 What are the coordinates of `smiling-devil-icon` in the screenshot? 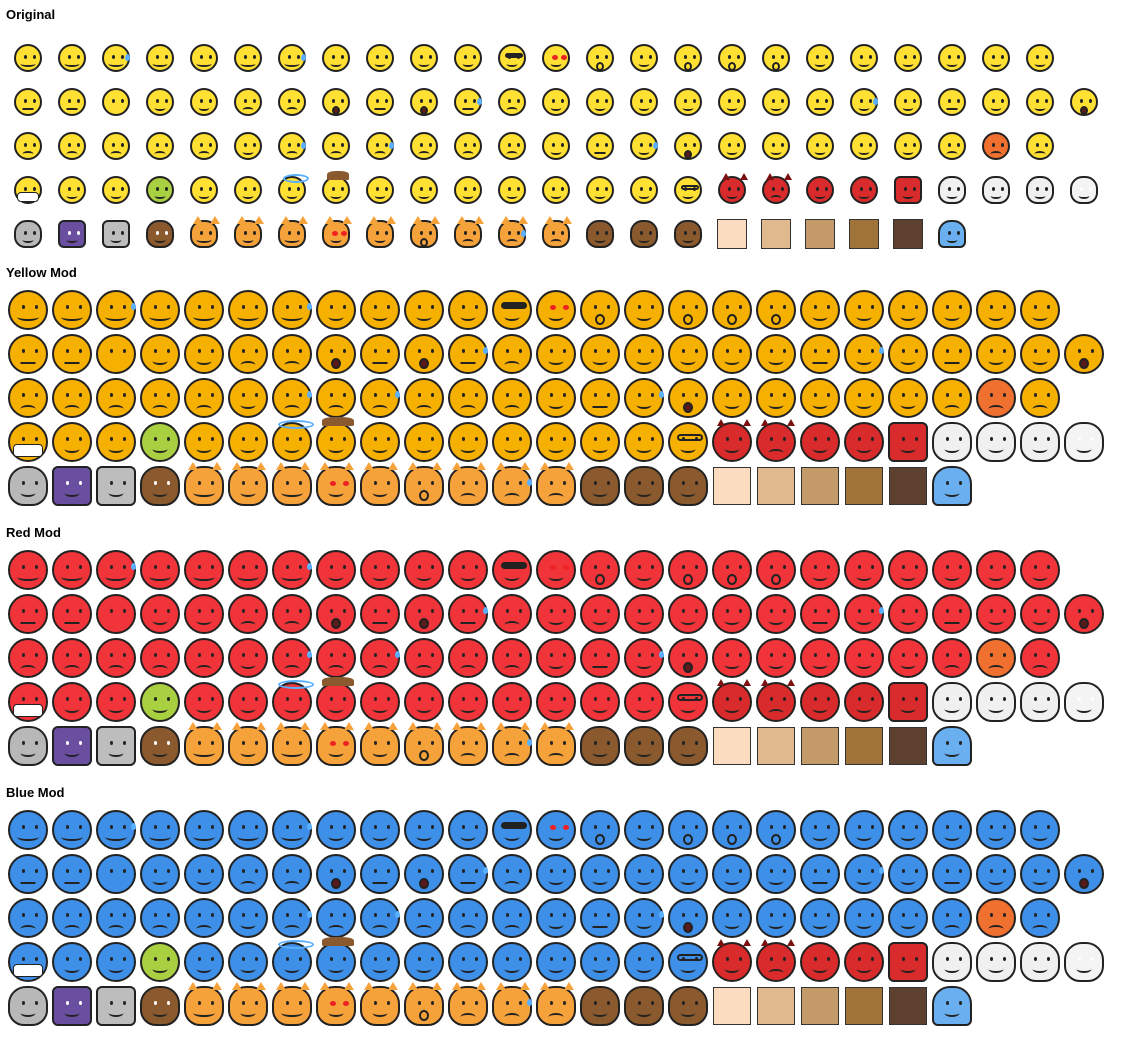 It's located at (732, 190).